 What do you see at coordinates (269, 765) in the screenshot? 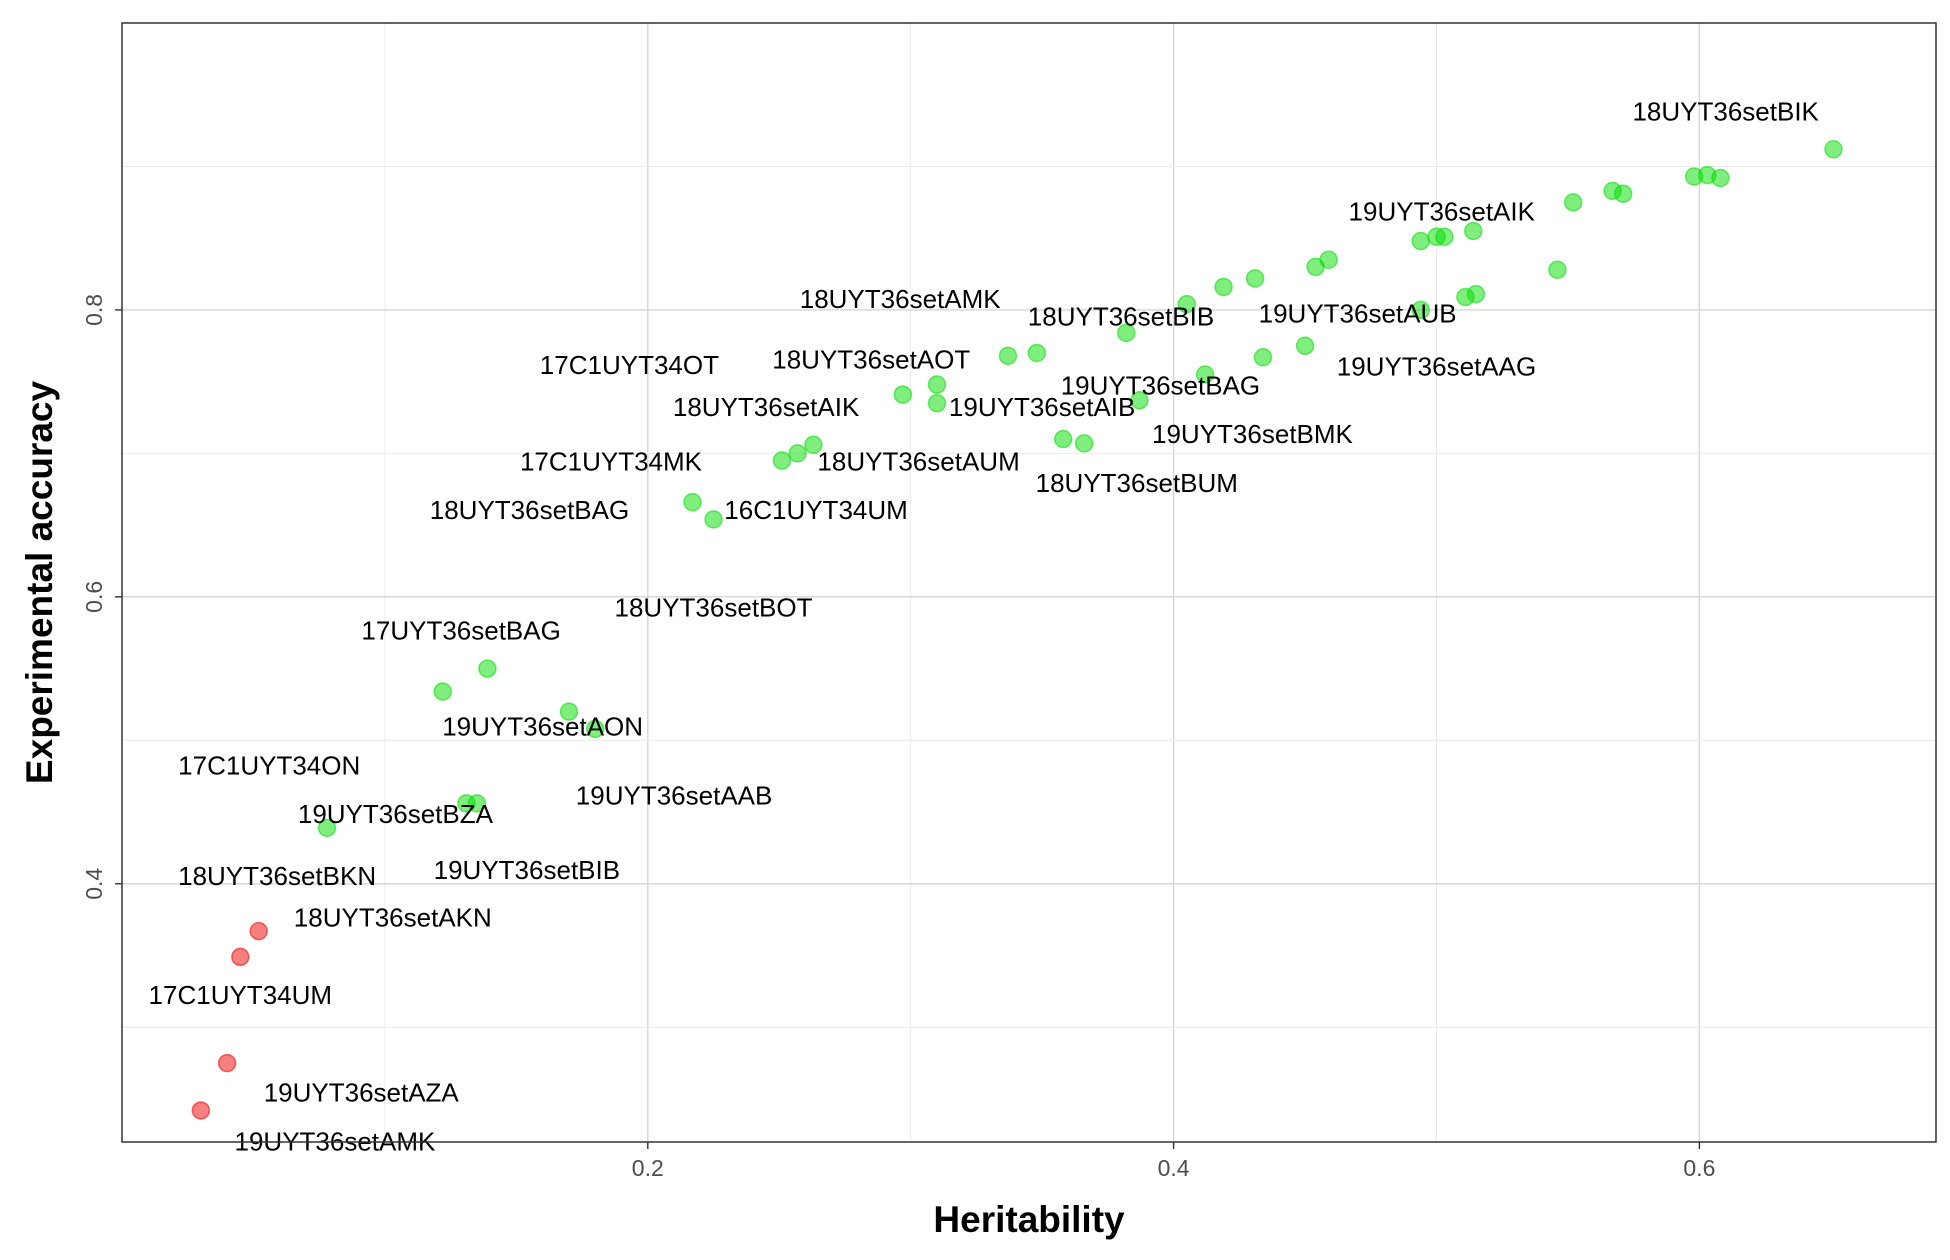
I see `point-label: 17C1UYT34ON` at bounding box center [269, 765].